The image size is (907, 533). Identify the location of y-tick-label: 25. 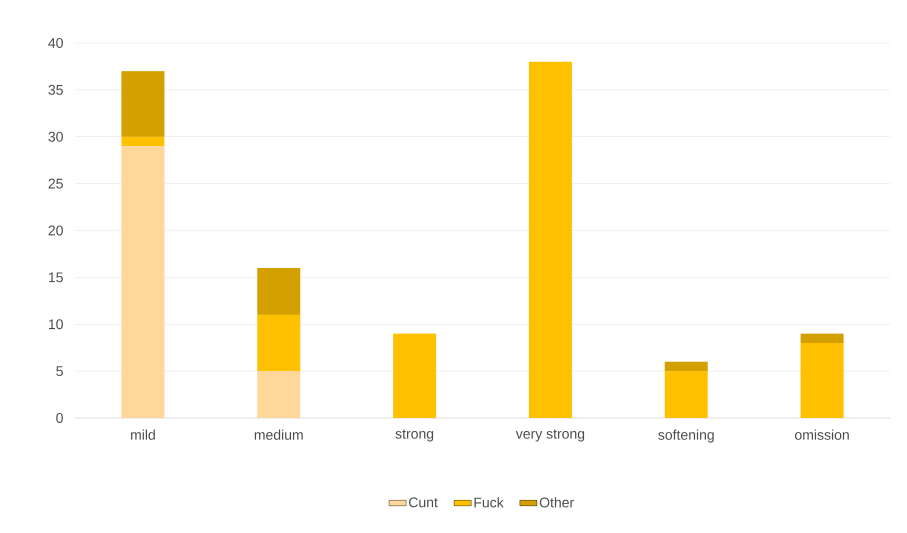
(55, 183).